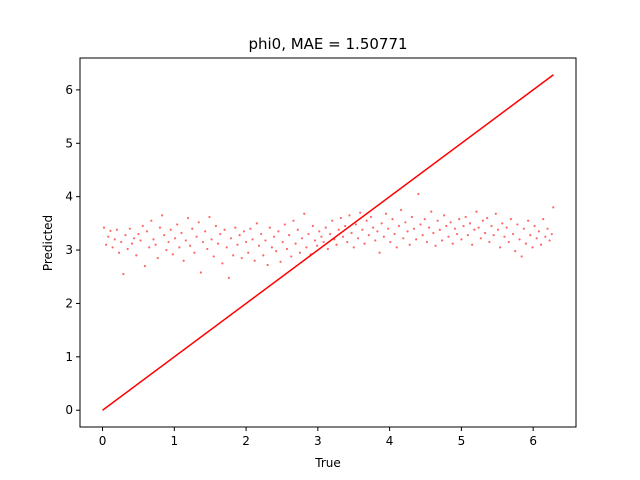 The height and width of the screenshot is (480, 640). Describe the element at coordinates (246, 441) in the screenshot. I see `x-tick-label: 2` at that location.